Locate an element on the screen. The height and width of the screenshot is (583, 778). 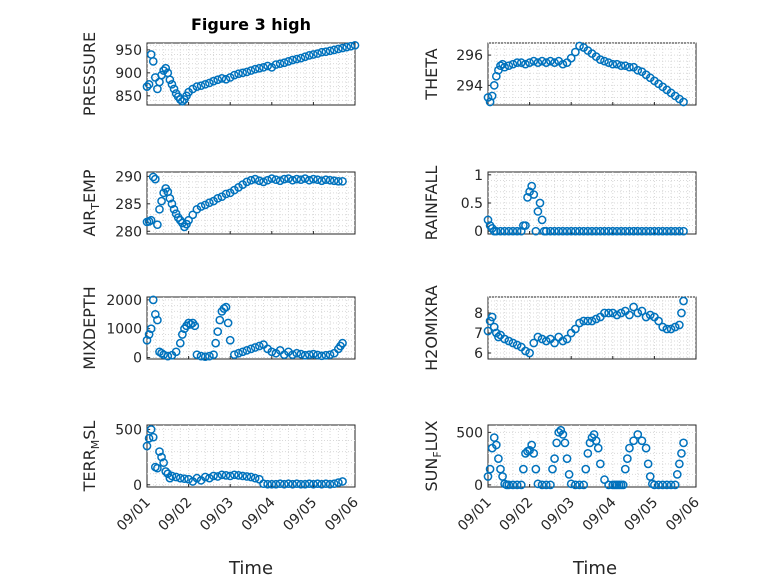
x-tick-label: 09/02 is located at coordinates (176, 515).